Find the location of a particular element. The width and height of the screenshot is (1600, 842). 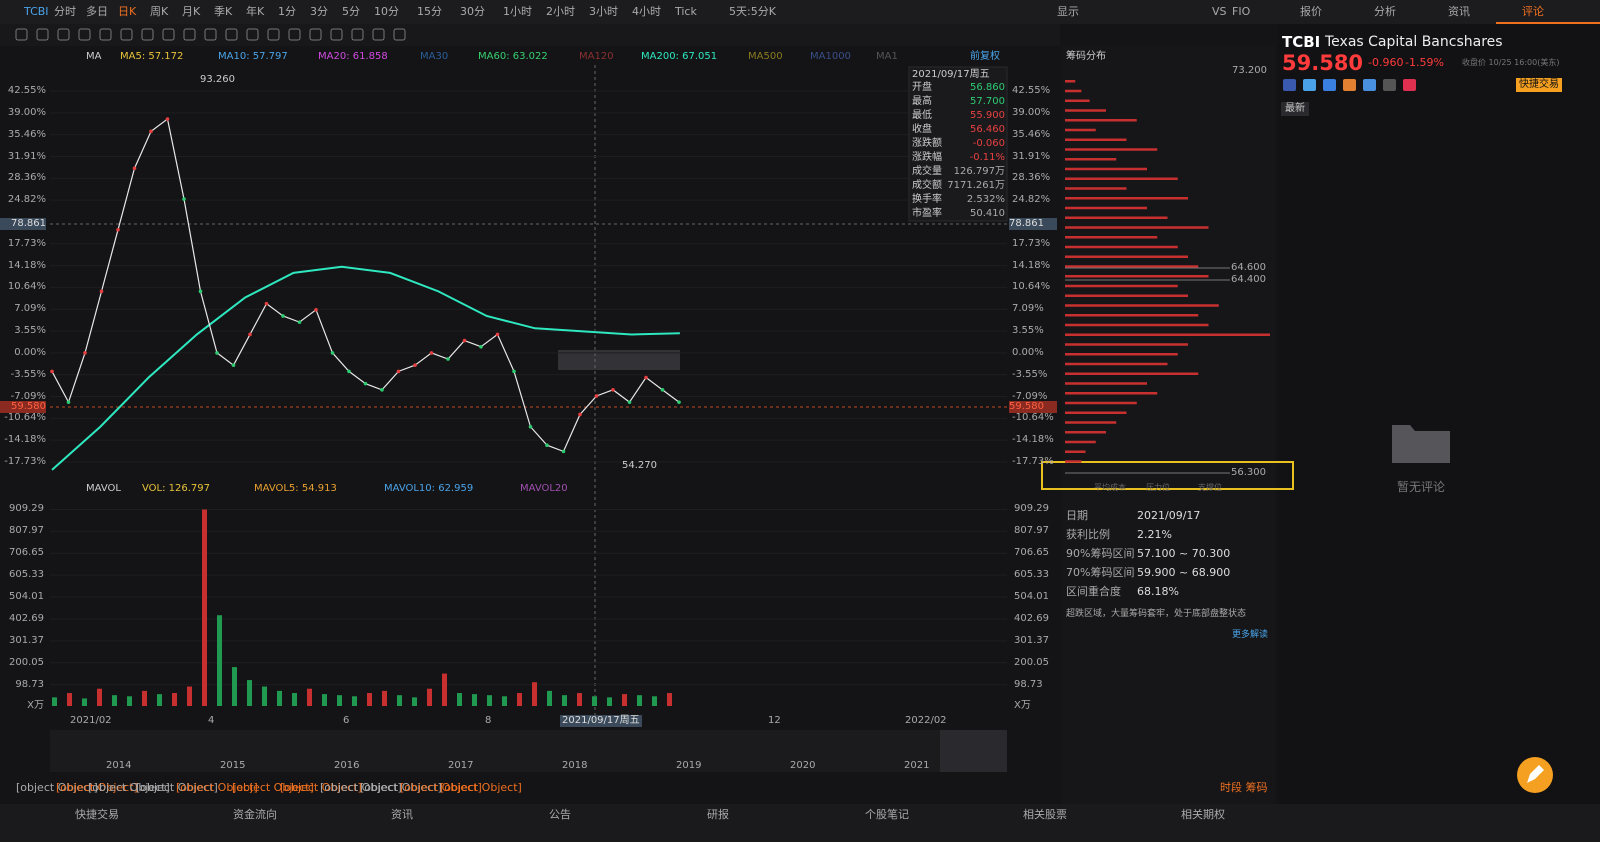

price-marker: 59.580 is located at coordinates (23, 407).